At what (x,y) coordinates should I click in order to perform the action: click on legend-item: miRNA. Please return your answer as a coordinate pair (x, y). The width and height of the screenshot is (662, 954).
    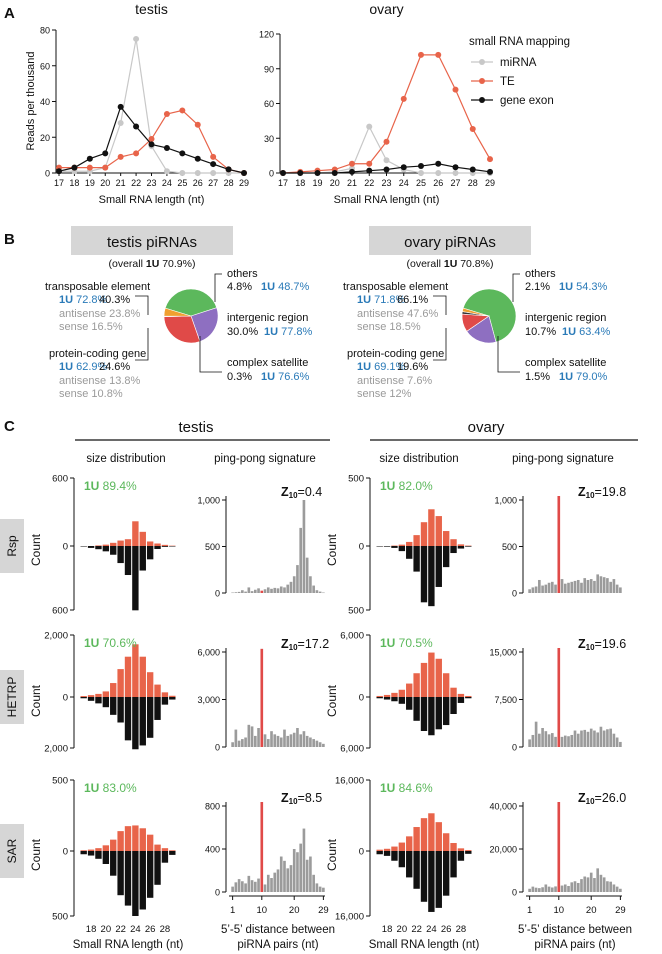
    Looking at the image, I should click on (518, 63).